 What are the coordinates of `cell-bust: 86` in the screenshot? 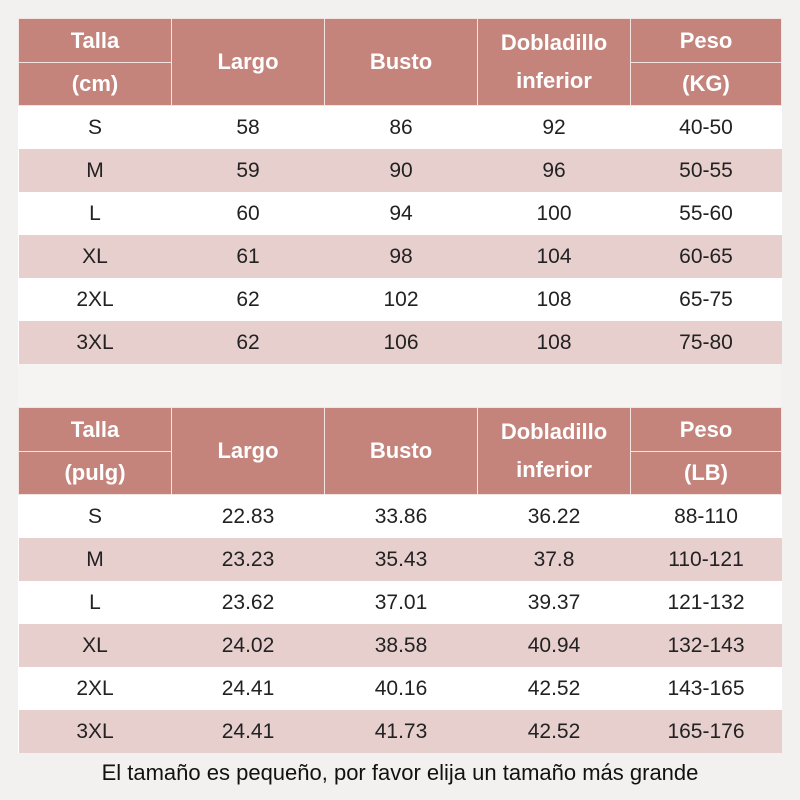 It's located at (401, 127).